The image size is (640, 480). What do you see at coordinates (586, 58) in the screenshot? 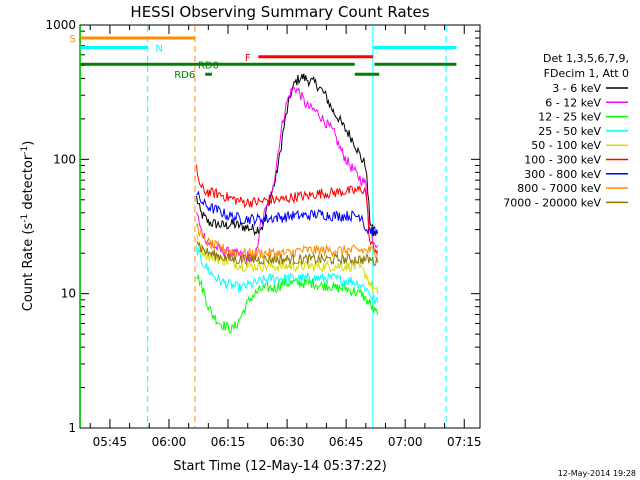
I see `legend-header-line-1: Det 1,3,5,6,7,9,` at bounding box center [586, 58].